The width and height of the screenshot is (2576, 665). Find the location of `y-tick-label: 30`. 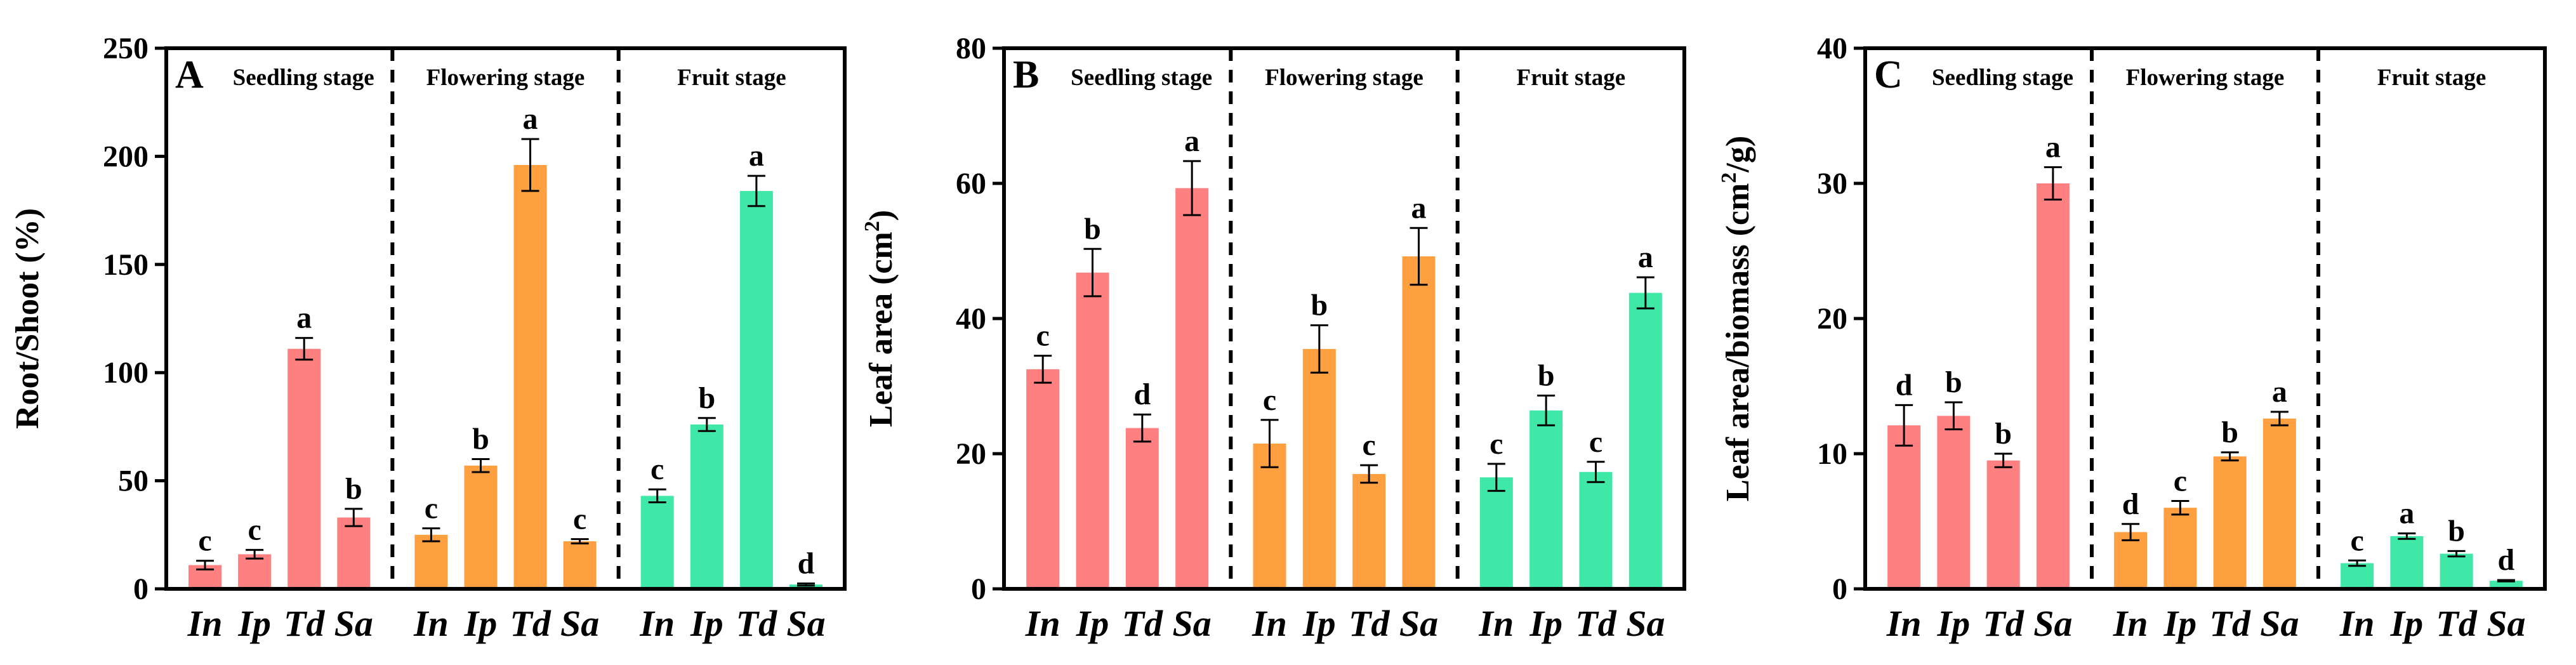

y-tick-label: 30 is located at coordinates (1832, 184).